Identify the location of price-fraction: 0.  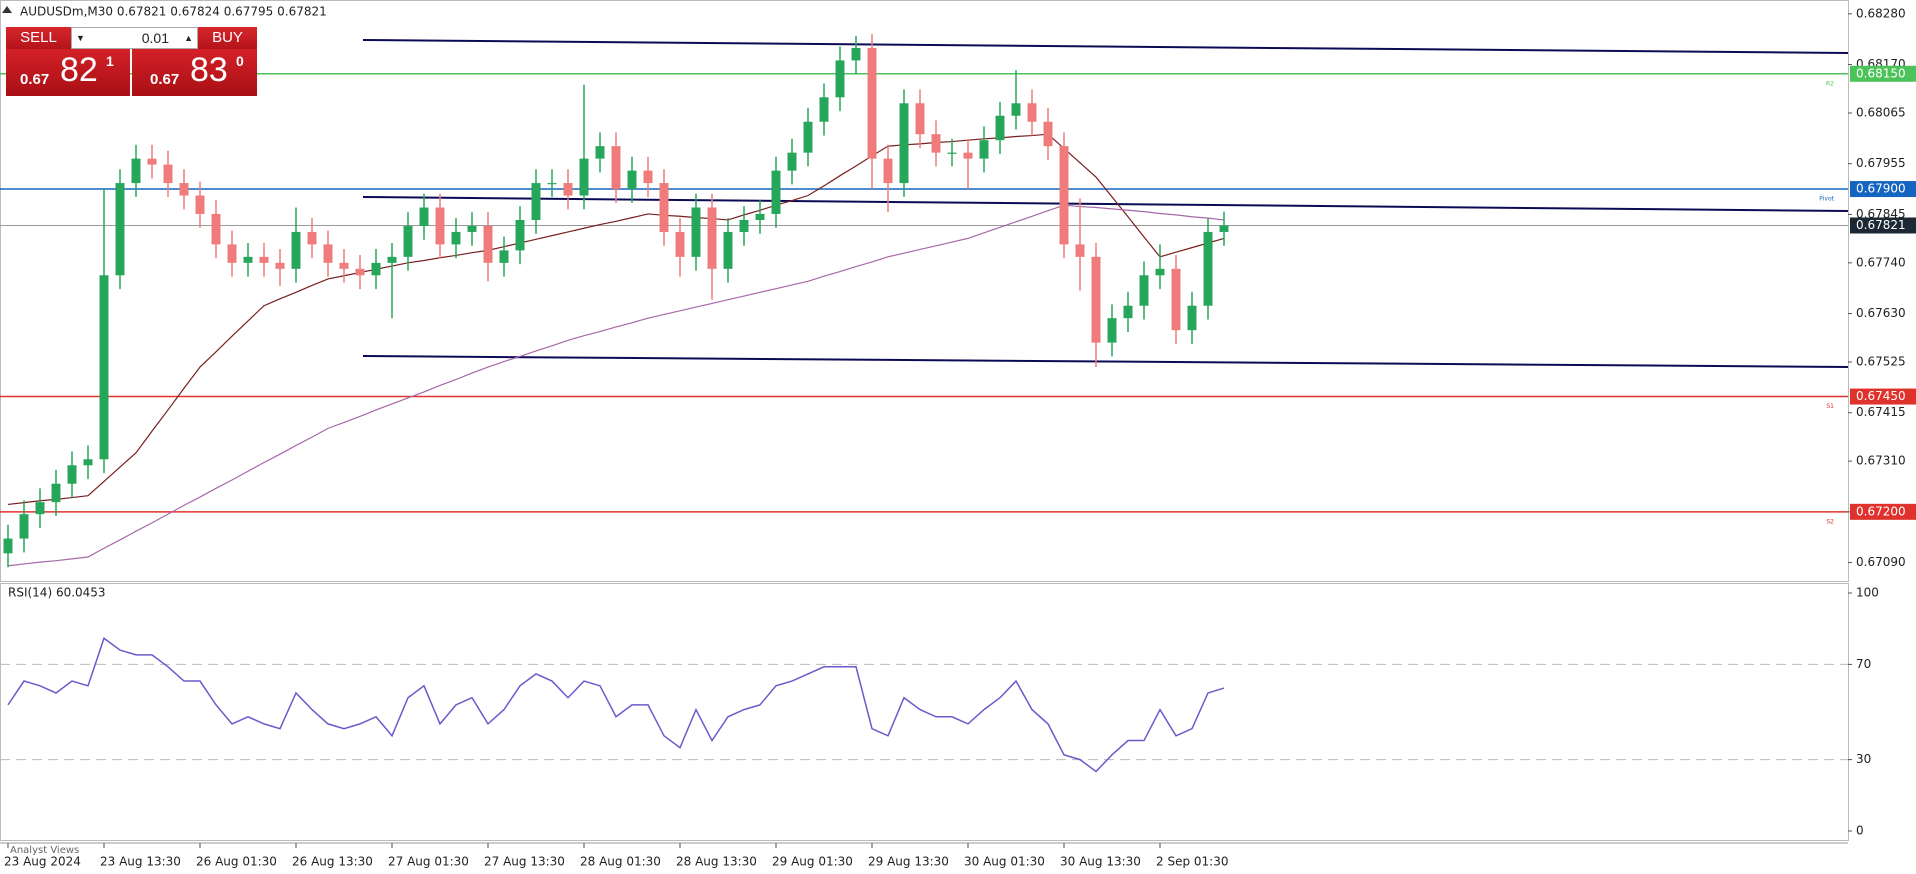
(240, 61).